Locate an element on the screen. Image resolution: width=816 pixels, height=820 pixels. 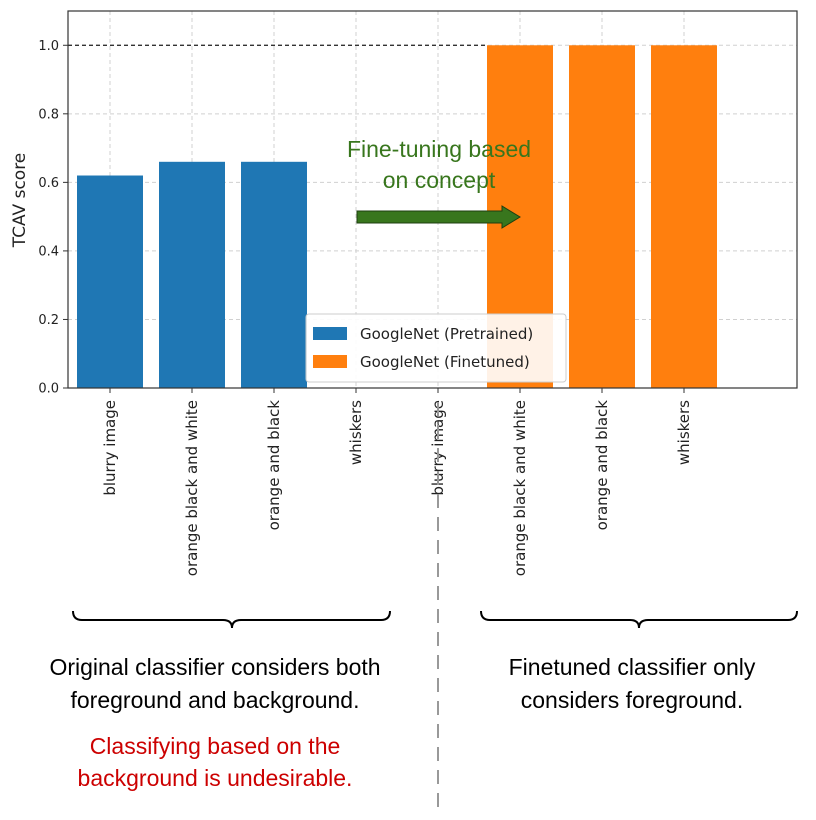
left-warning-line-1: Classifying based on the is located at coordinates (215, 746).